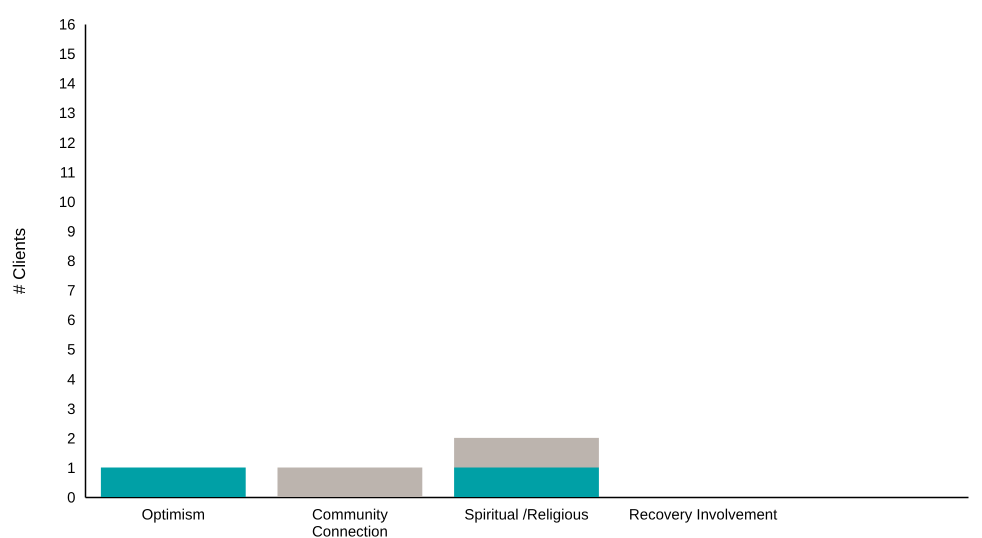 Image resolution: width=982 pixels, height=538 pixels. I want to click on x-tick-label: Spiritual /Religious, so click(526, 515).